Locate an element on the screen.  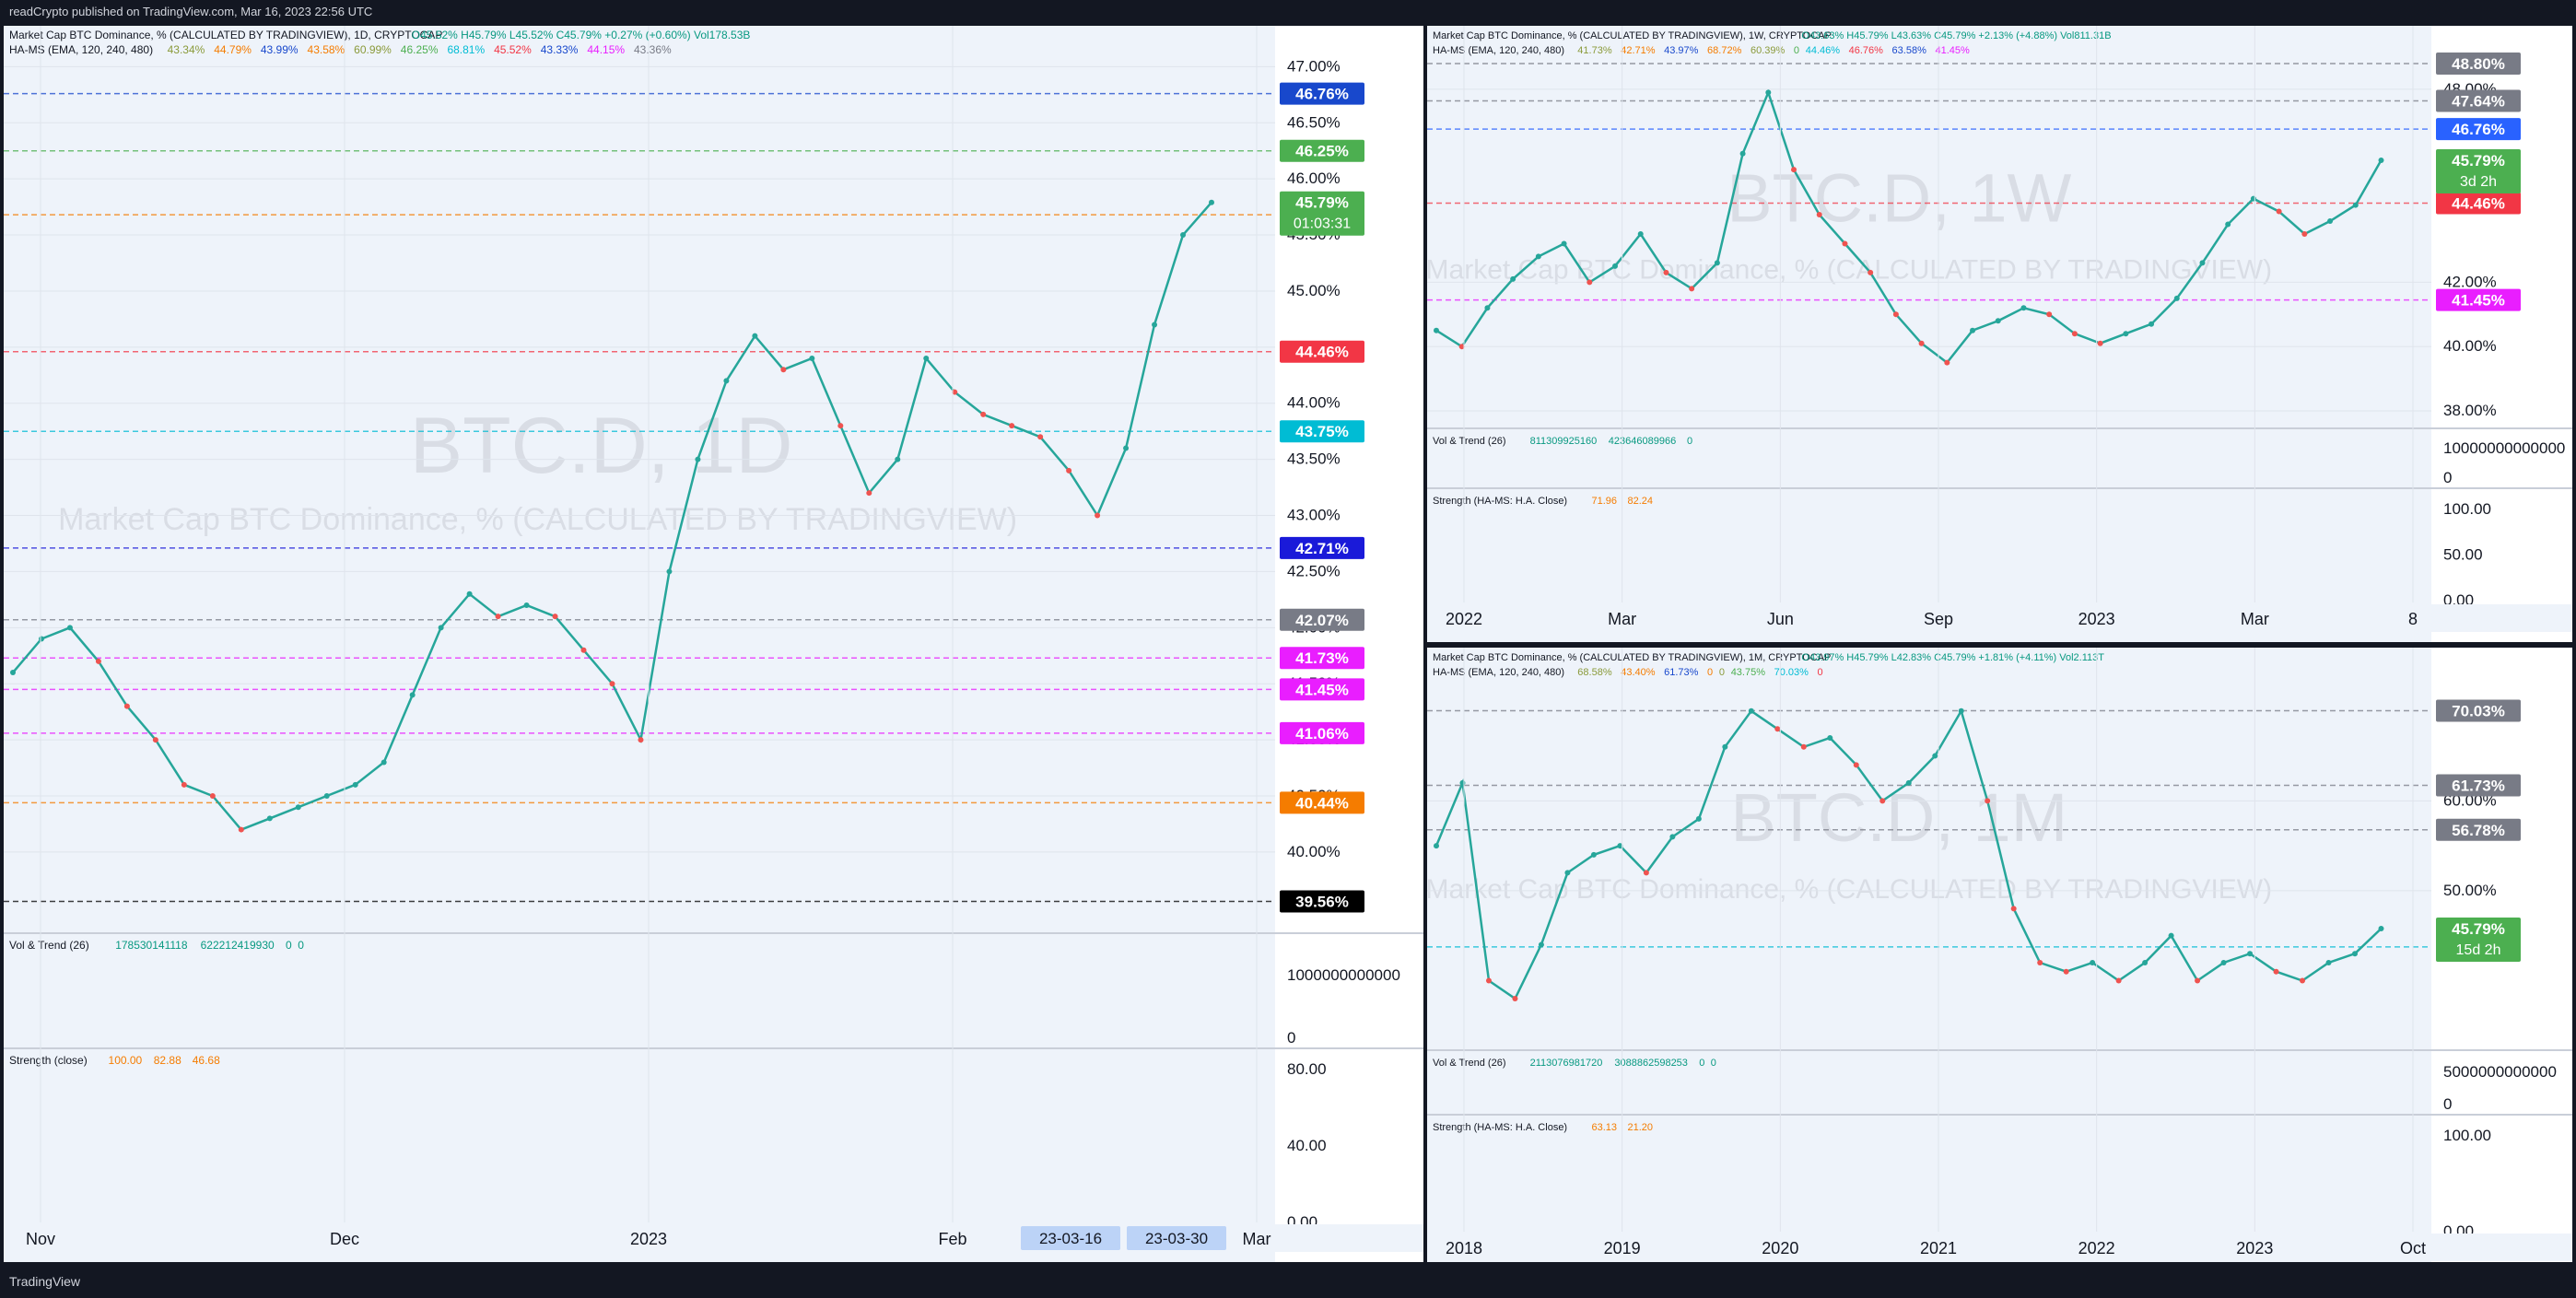
price-level-label: 40.44% is located at coordinates (1322, 802).